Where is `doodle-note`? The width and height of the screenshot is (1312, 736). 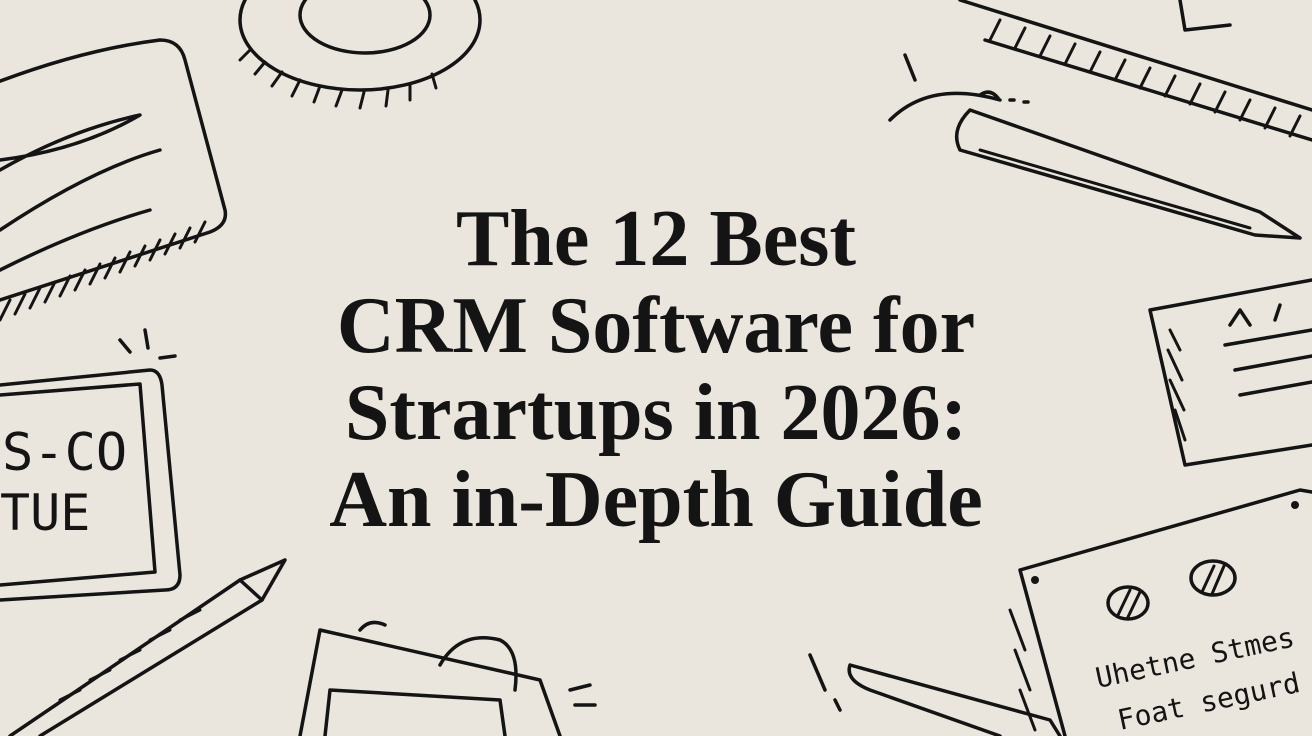 doodle-note is located at coordinates (1165, 612).